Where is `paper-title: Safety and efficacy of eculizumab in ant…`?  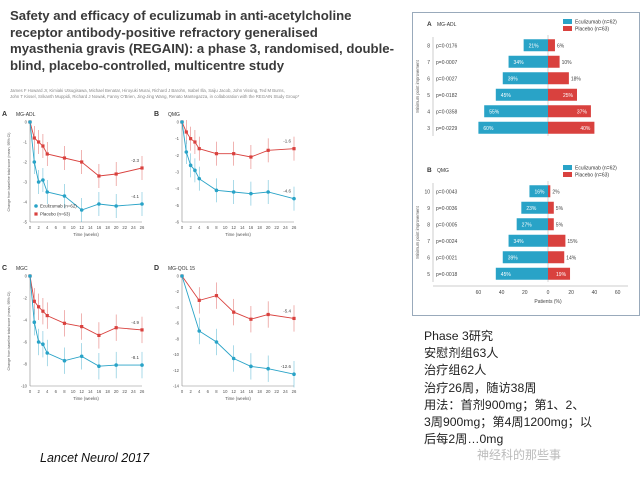 paper-title: Safety and efficacy of eculizumab in ant… is located at coordinates (210, 41).